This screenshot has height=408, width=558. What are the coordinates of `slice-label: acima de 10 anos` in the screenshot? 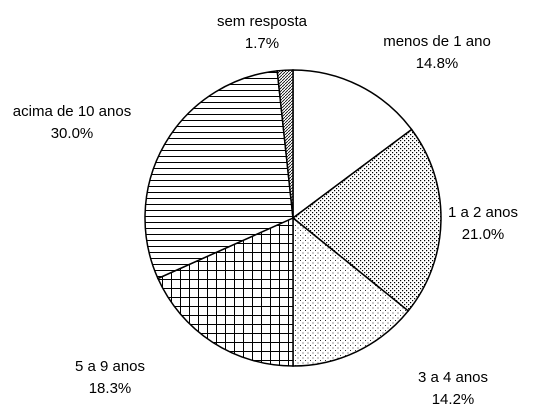 It's located at (72, 111).